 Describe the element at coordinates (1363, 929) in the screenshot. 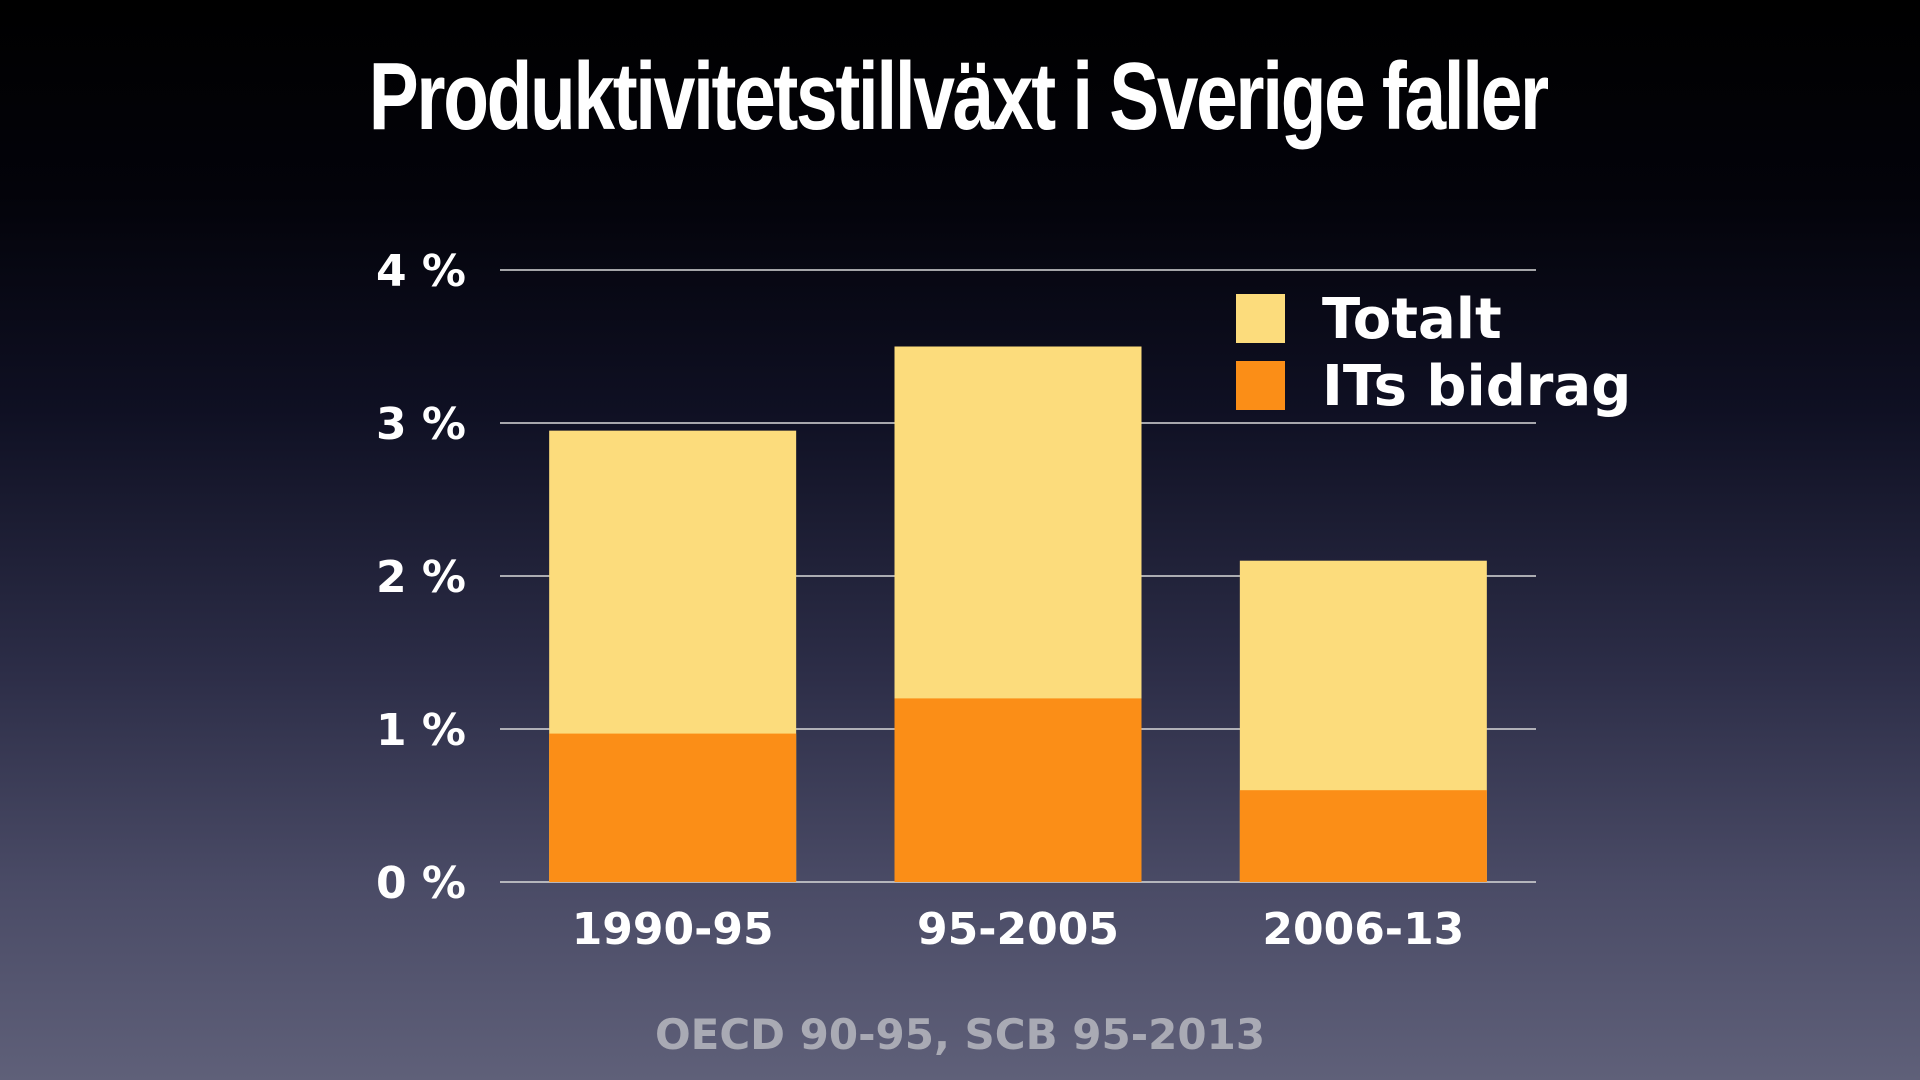

I see `category-label: 2006-13` at that location.